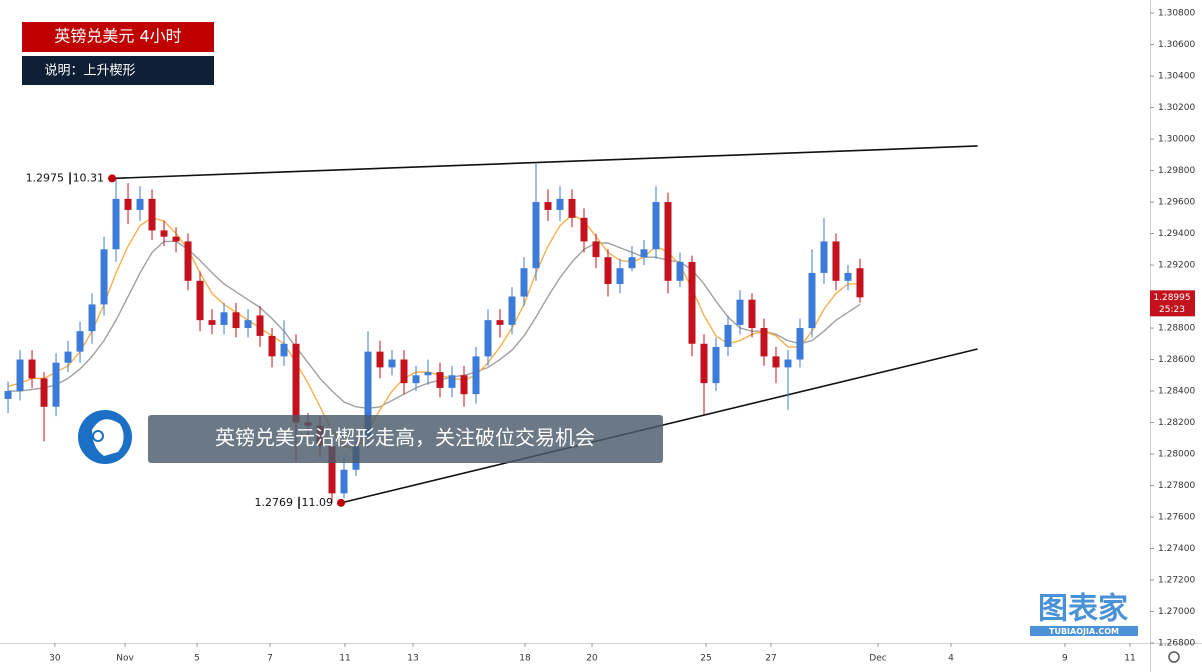 The width and height of the screenshot is (1202, 672). I want to click on y-tick-label: 1.26800, so click(1176, 644).